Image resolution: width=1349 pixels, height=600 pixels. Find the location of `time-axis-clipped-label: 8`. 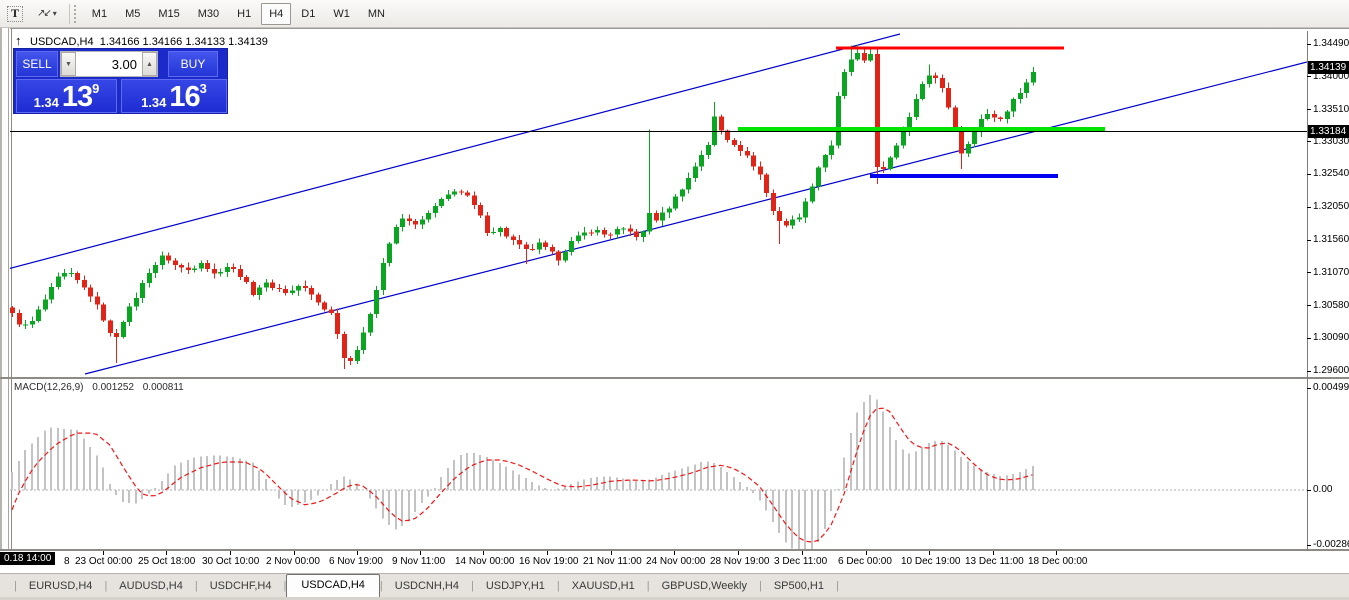

time-axis-clipped-label: 8 is located at coordinates (67, 561).